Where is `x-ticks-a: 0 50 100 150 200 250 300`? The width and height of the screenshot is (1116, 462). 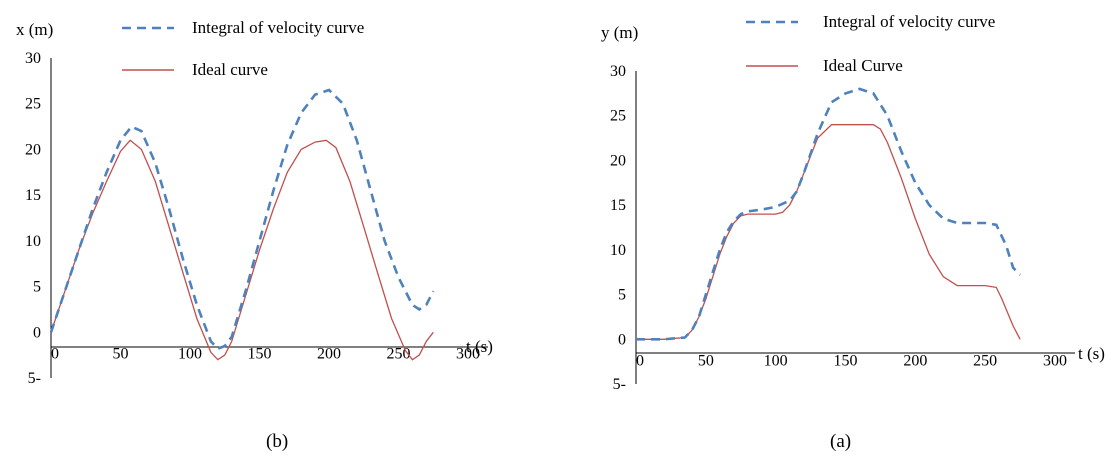 x-ticks-a: 0 50 100 150 200 250 300 is located at coordinates (851, 360).